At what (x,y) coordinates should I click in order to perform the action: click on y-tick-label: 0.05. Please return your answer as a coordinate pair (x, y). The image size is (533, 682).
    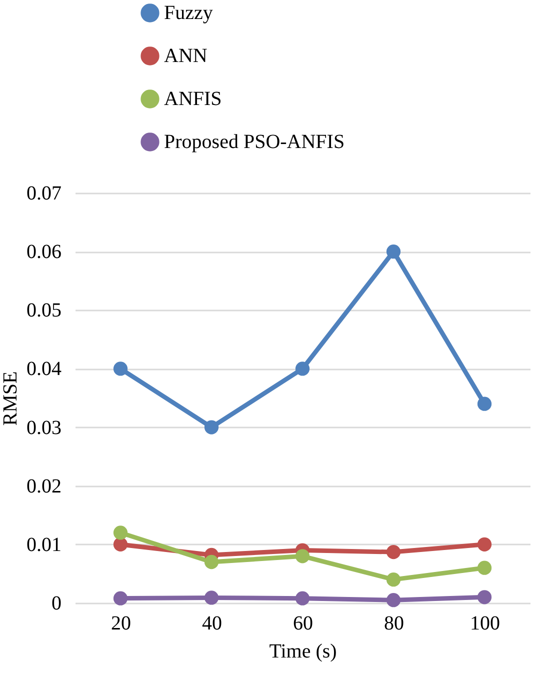
    Looking at the image, I should click on (44, 311).